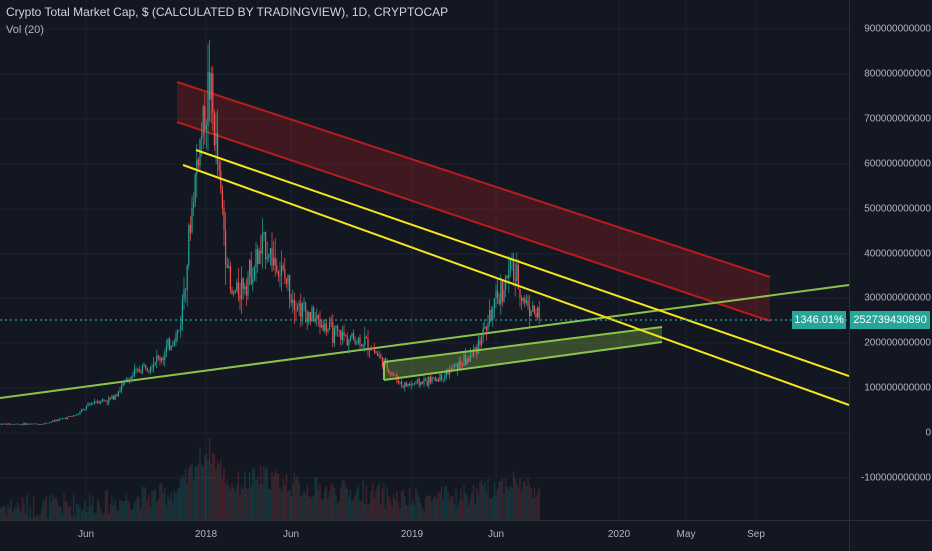 The height and width of the screenshot is (551, 932). Describe the element at coordinates (25, 30) in the screenshot. I see `volume-indicator-label: Vol (20)` at that location.